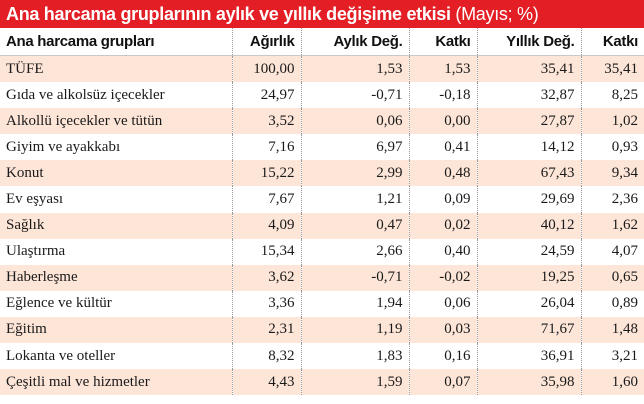 The width and height of the screenshot is (644, 404). What do you see at coordinates (529, 147) in the screenshot?
I see `annual-change-cell: 14,12` at bounding box center [529, 147].